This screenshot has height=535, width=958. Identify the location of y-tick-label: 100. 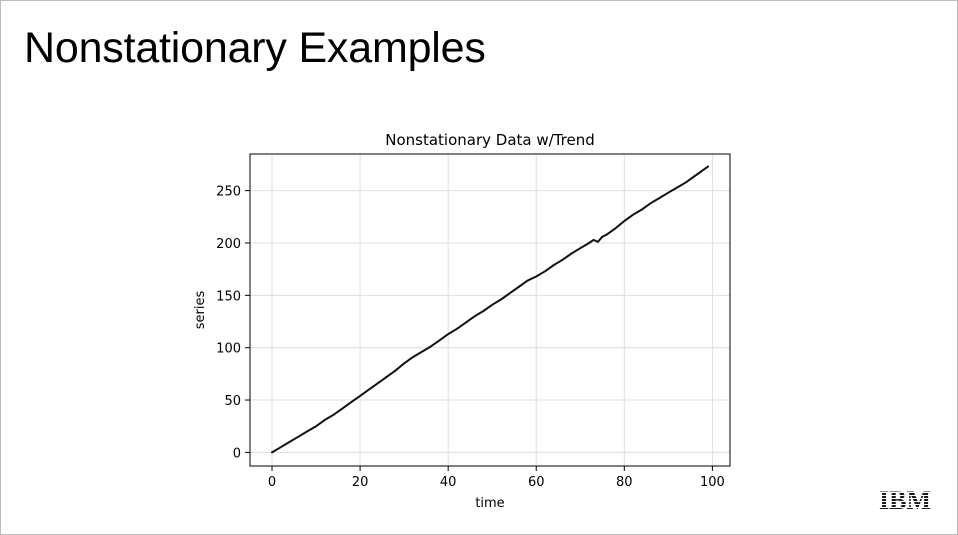
(228, 349).